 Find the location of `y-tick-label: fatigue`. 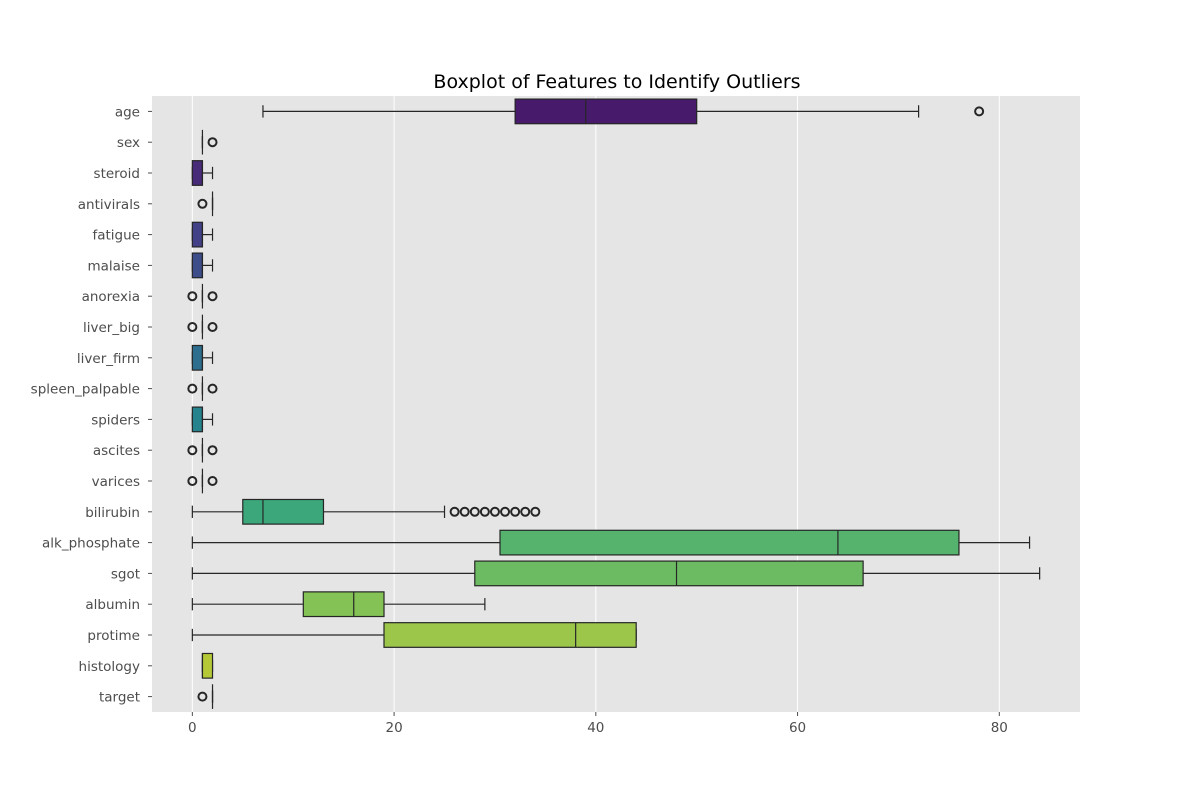

y-tick-label: fatigue is located at coordinates (116, 236).